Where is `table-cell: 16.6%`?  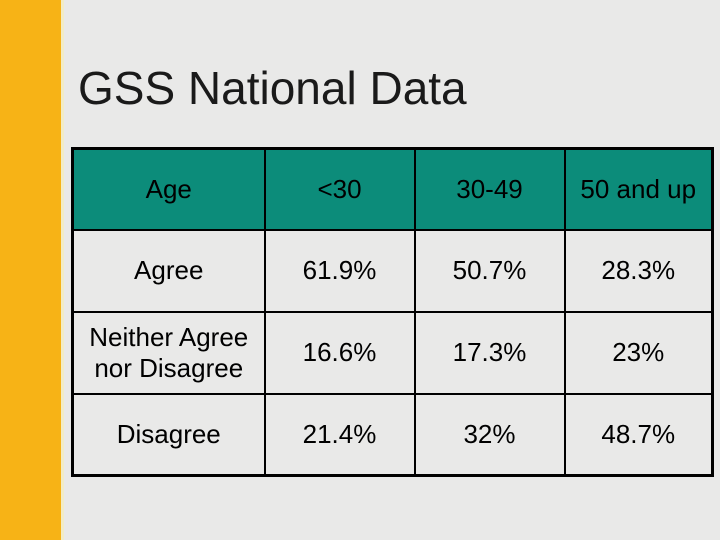
table-cell: 16.6% is located at coordinates (339, 352).